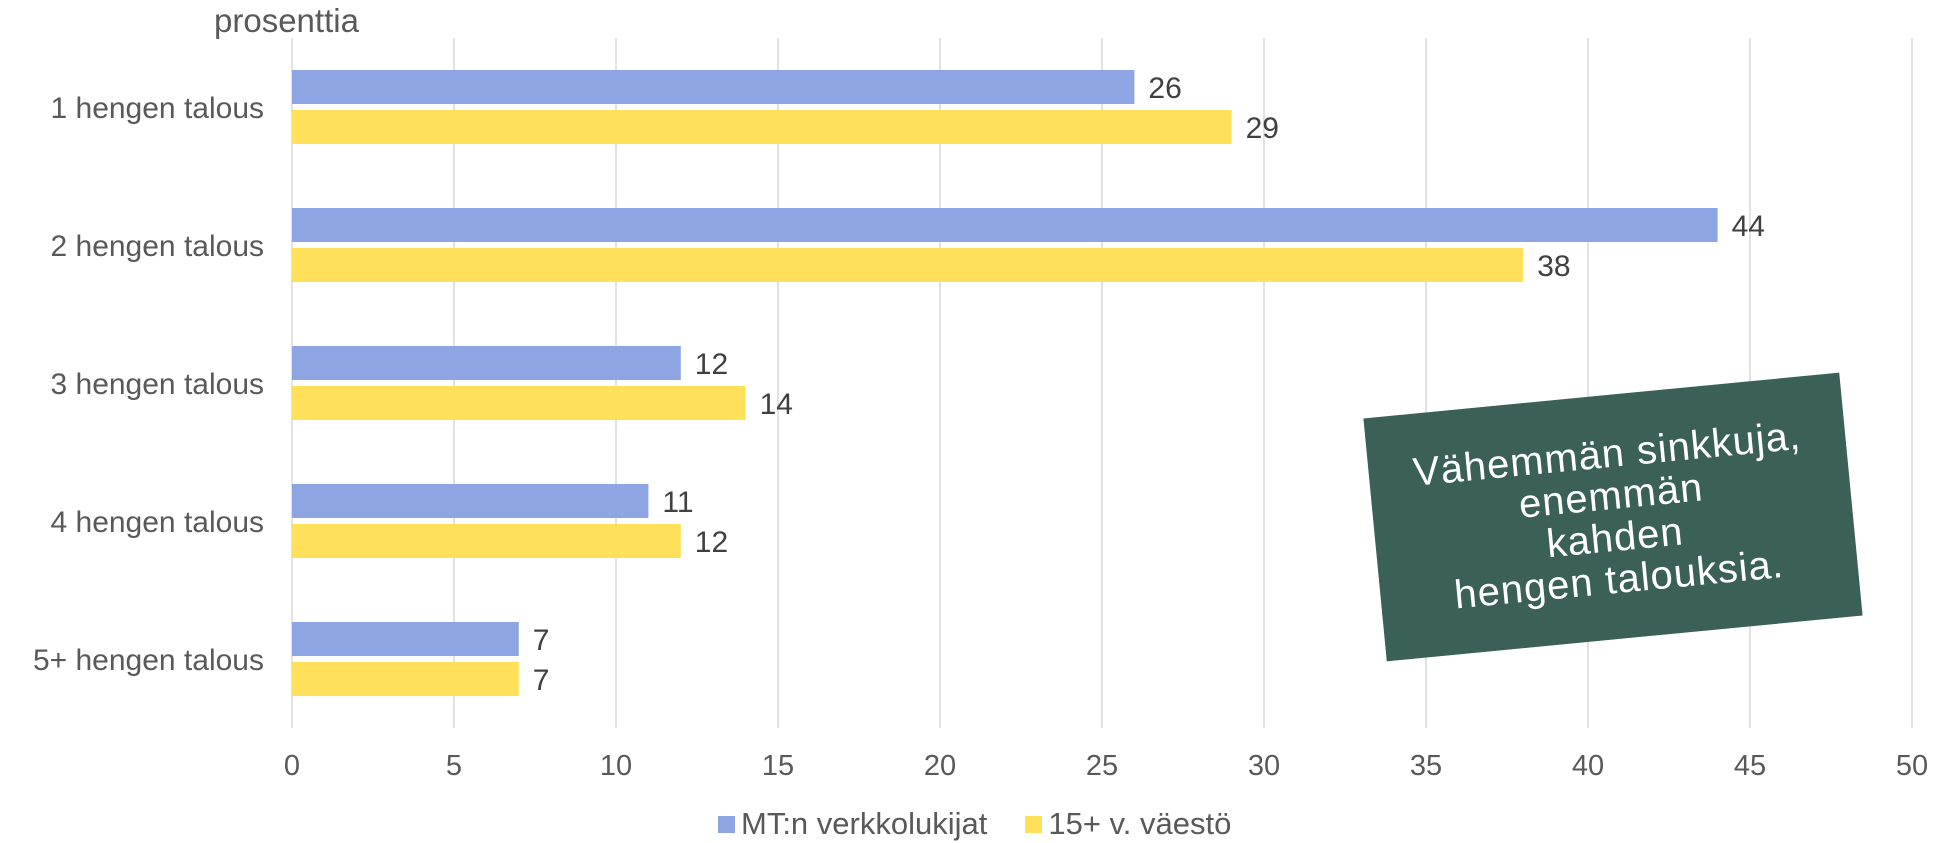 This screenshot has width=1939, height=843. I want to click on legend-item-series-1: MT:n verkkolukijat, so click(852, 824).